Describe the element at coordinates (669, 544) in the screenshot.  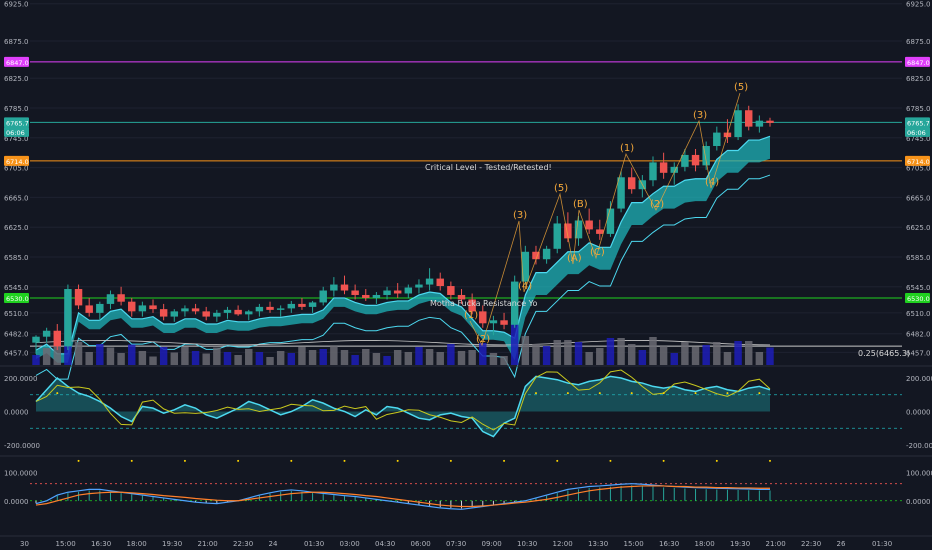
I see `x-axis-label: 16:30` at that location.